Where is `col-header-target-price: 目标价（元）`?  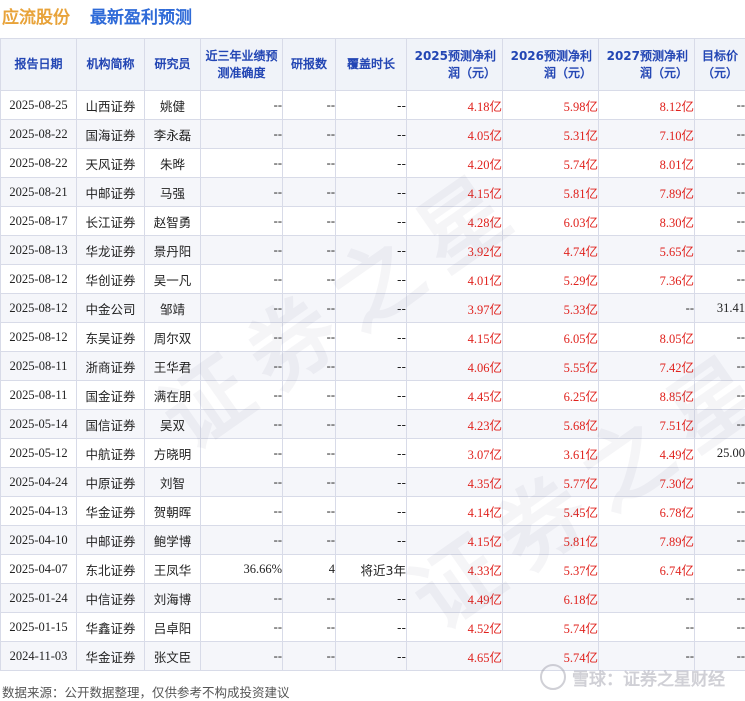 col-header-target-price: 目标价（元） is located at coordinates (720, 65).